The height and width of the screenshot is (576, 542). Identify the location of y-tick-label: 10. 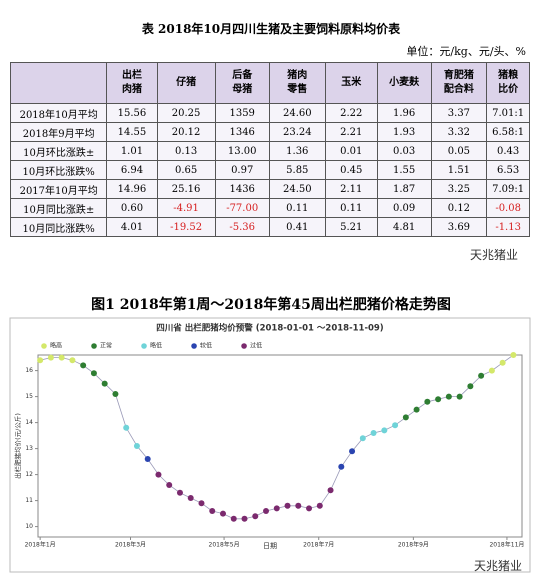
(29, 526).